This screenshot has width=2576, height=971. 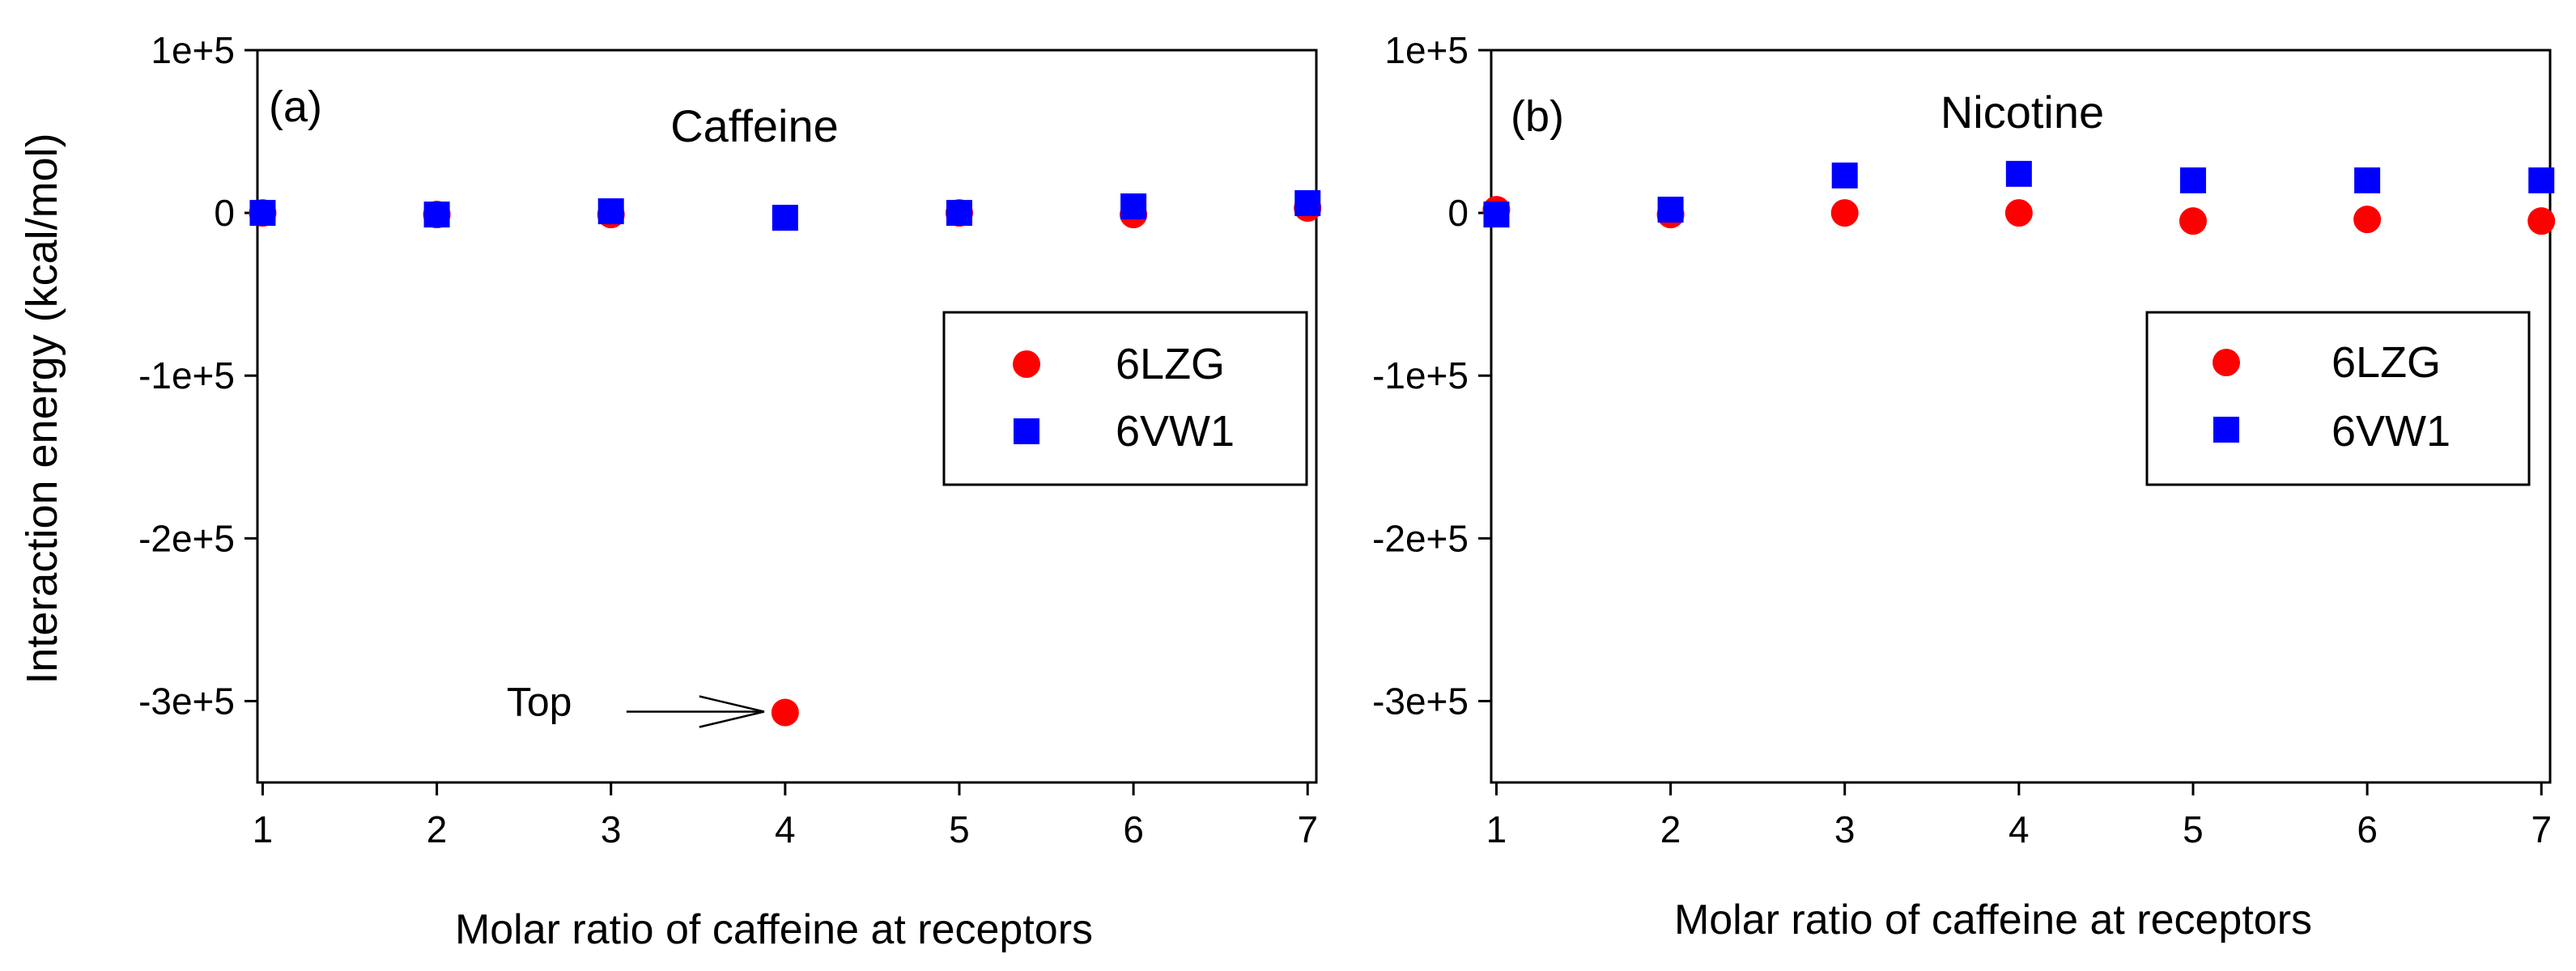 What do you see at coordinates (296, 107) in the screenshot?
I see `panel-a-label: (a)` at bounding box center [296, 107].